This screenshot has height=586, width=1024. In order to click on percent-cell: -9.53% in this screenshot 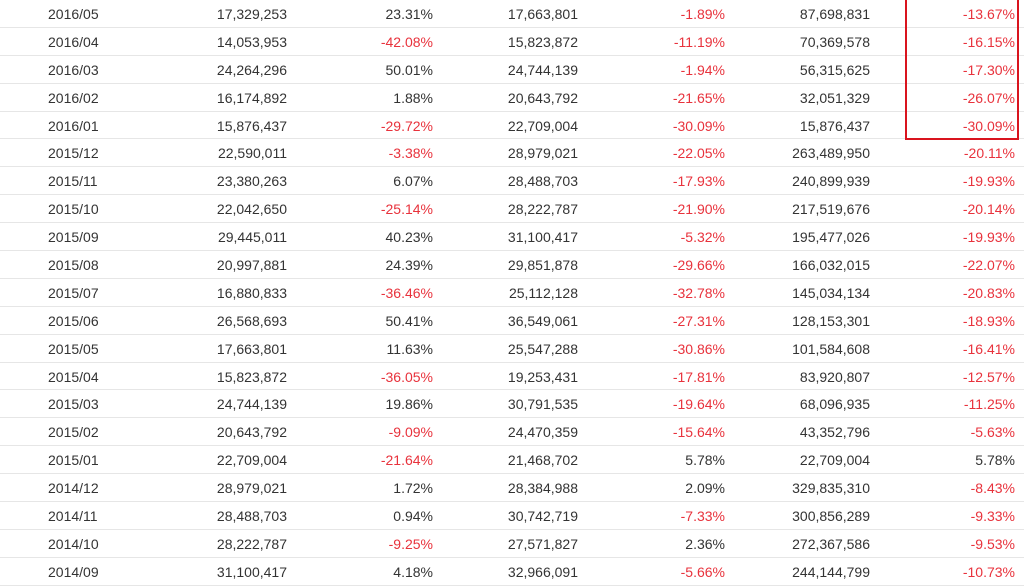, I will do `click(992, 543)`.